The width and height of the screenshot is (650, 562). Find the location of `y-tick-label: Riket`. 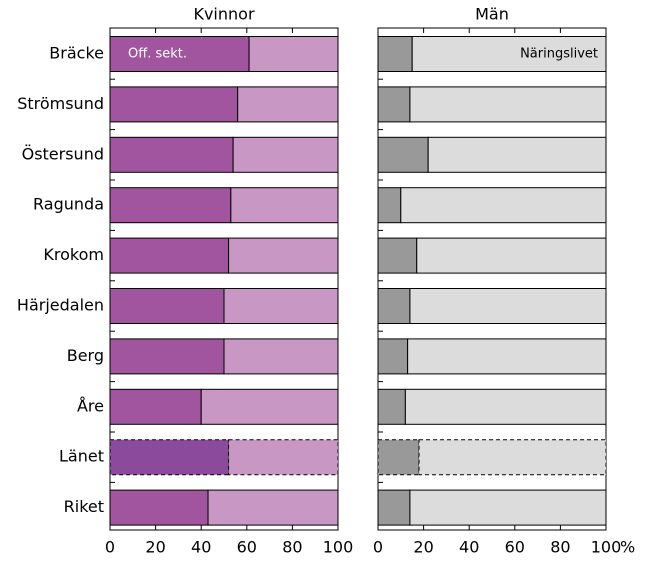

y-tick-label: Riket is located at coordinates (84, 506).